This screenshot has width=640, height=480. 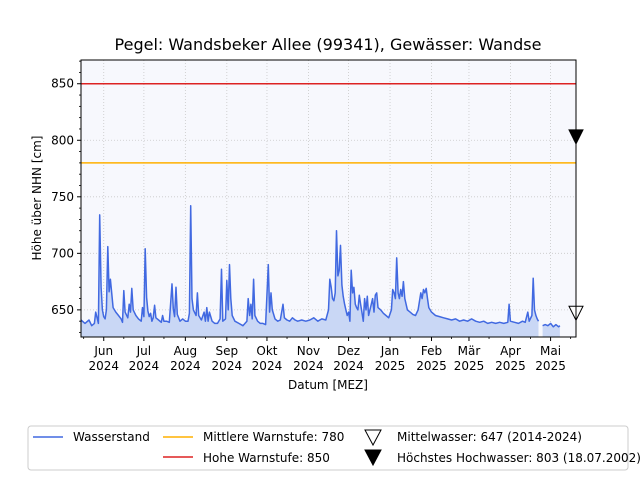 What do you see at coordinates (62, 84) in the screenshot?
I see `y-tick-label: 850` at bounding box center [62, 84].